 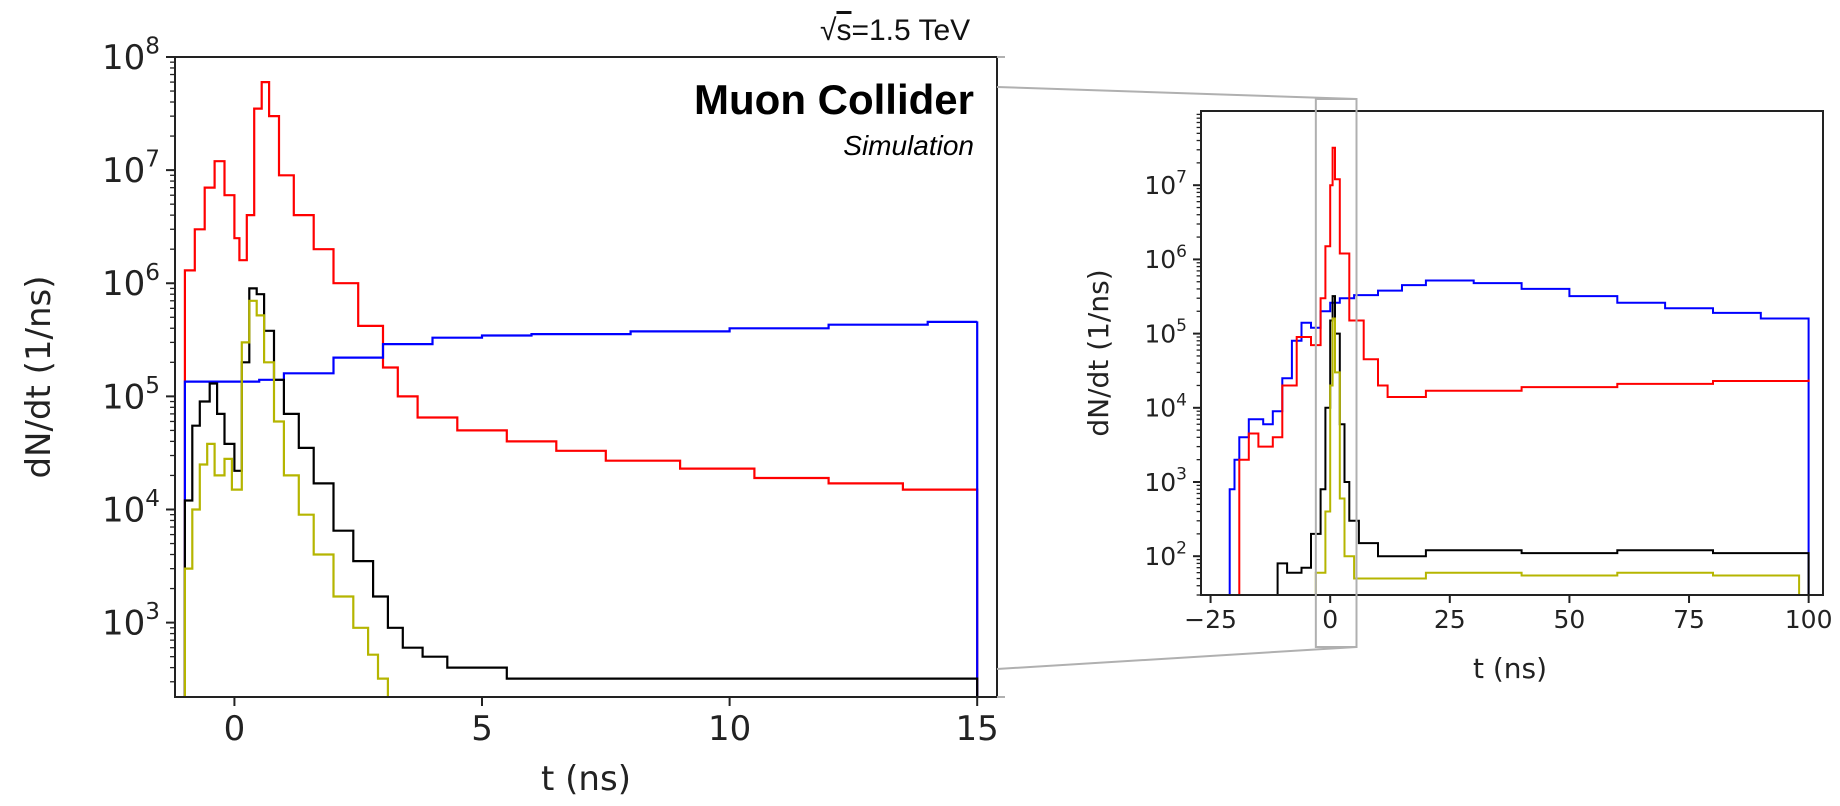 What do you see at coordinates (586, 779) in the screenshot?
I see `left-x-axis-label: t (ns)` at bounding box center [586, 779].